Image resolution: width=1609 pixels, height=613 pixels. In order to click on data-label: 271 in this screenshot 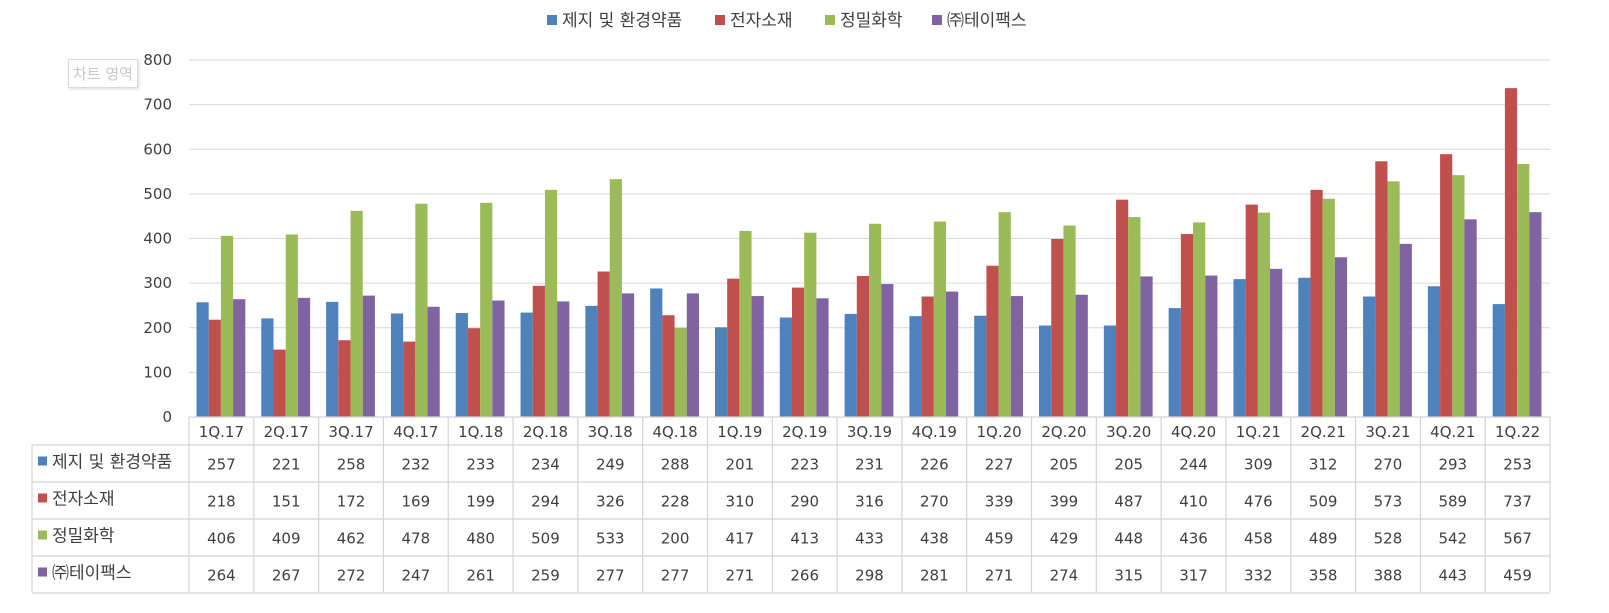, I will do `click(999, 576)`.